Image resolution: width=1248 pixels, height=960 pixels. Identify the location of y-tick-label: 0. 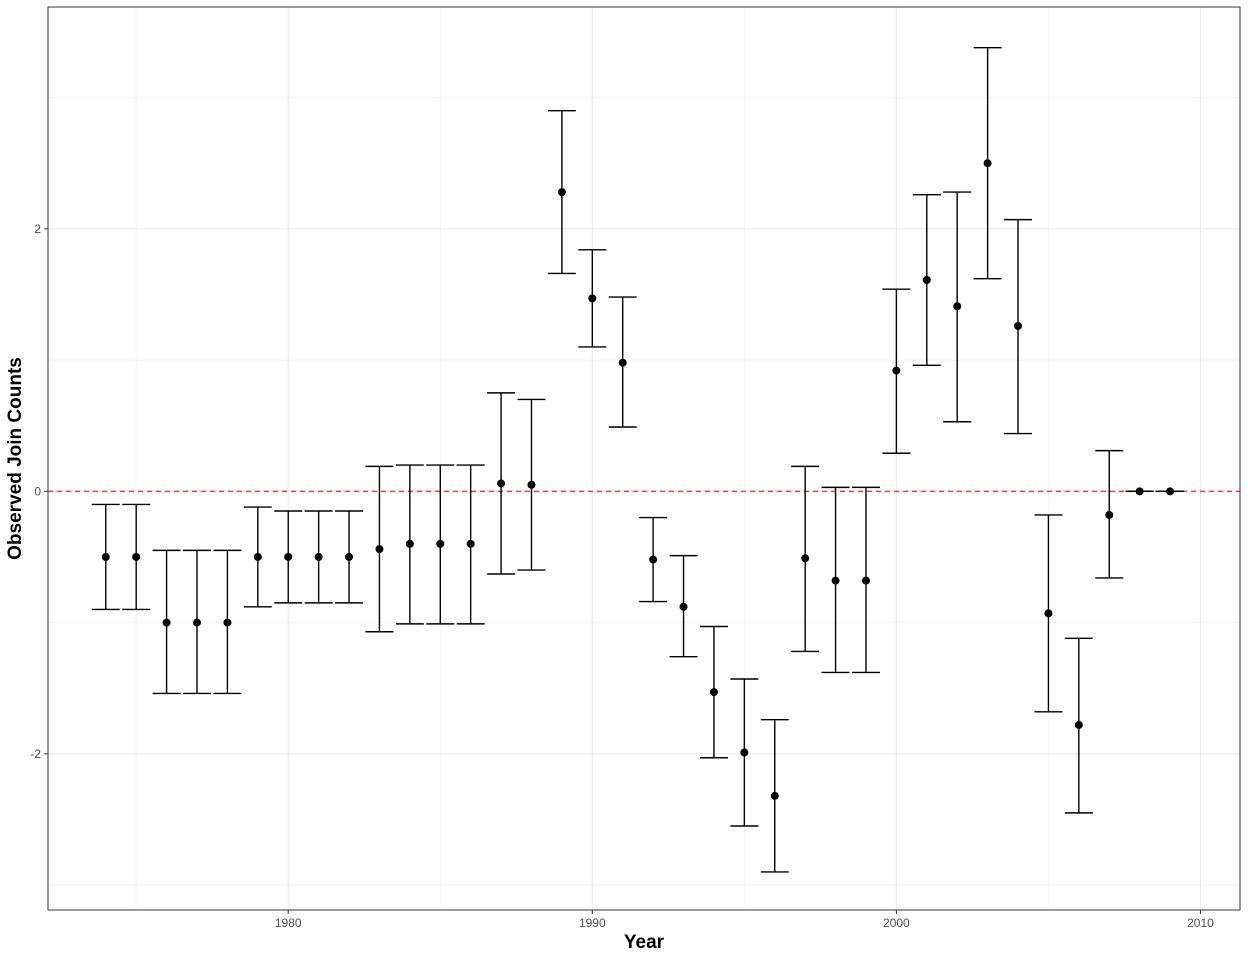
(37, 491).